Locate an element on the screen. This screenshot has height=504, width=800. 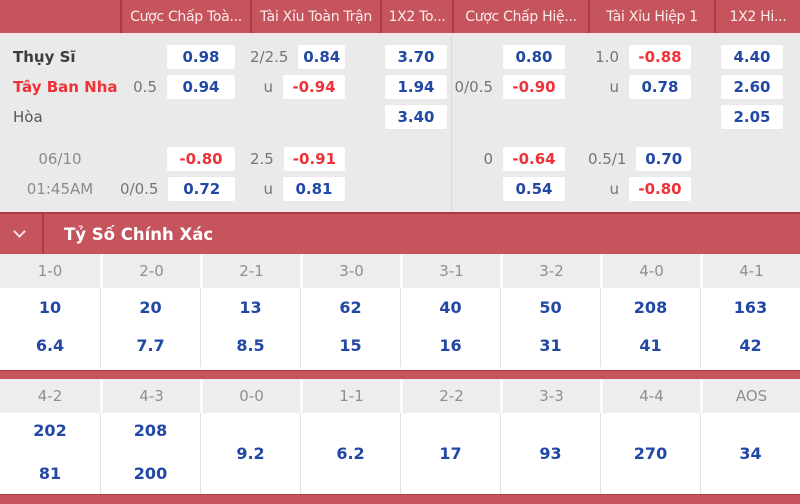
score-odds-cell: 13 8.5 is located at coordinates (250, 327).